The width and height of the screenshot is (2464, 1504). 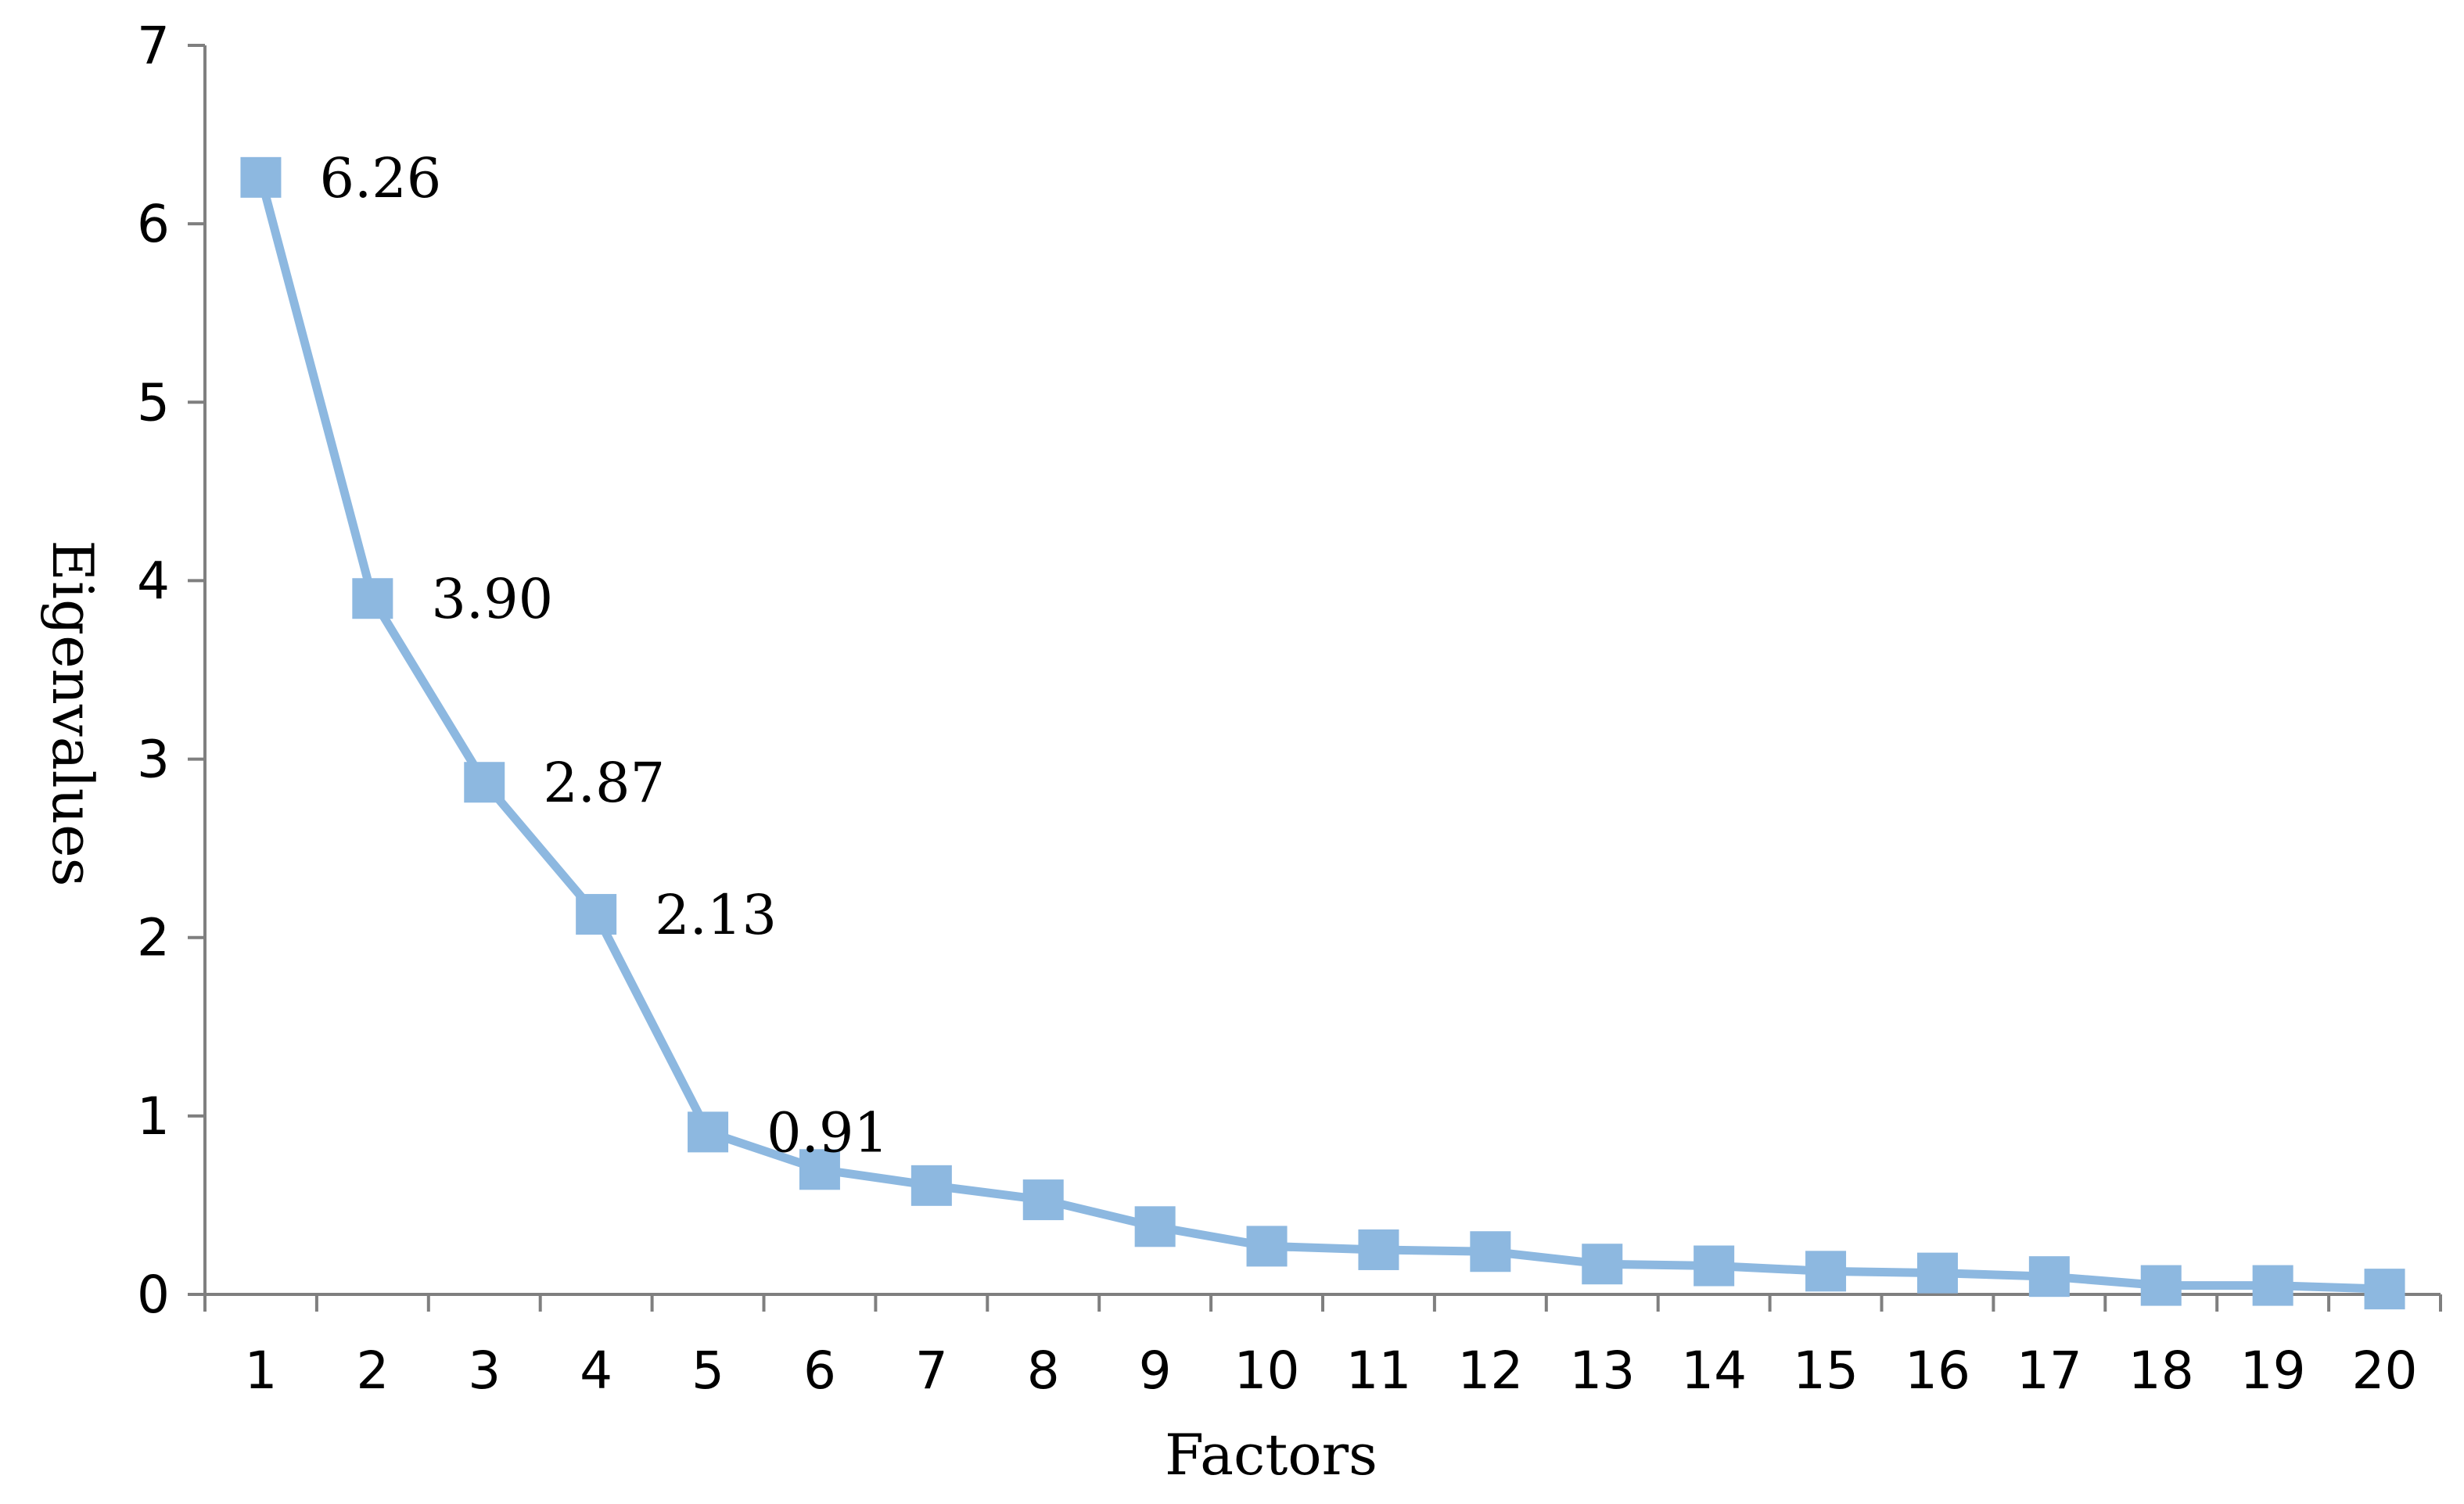 I want to click on data-label: 3.90, so click(x=492, y=599).